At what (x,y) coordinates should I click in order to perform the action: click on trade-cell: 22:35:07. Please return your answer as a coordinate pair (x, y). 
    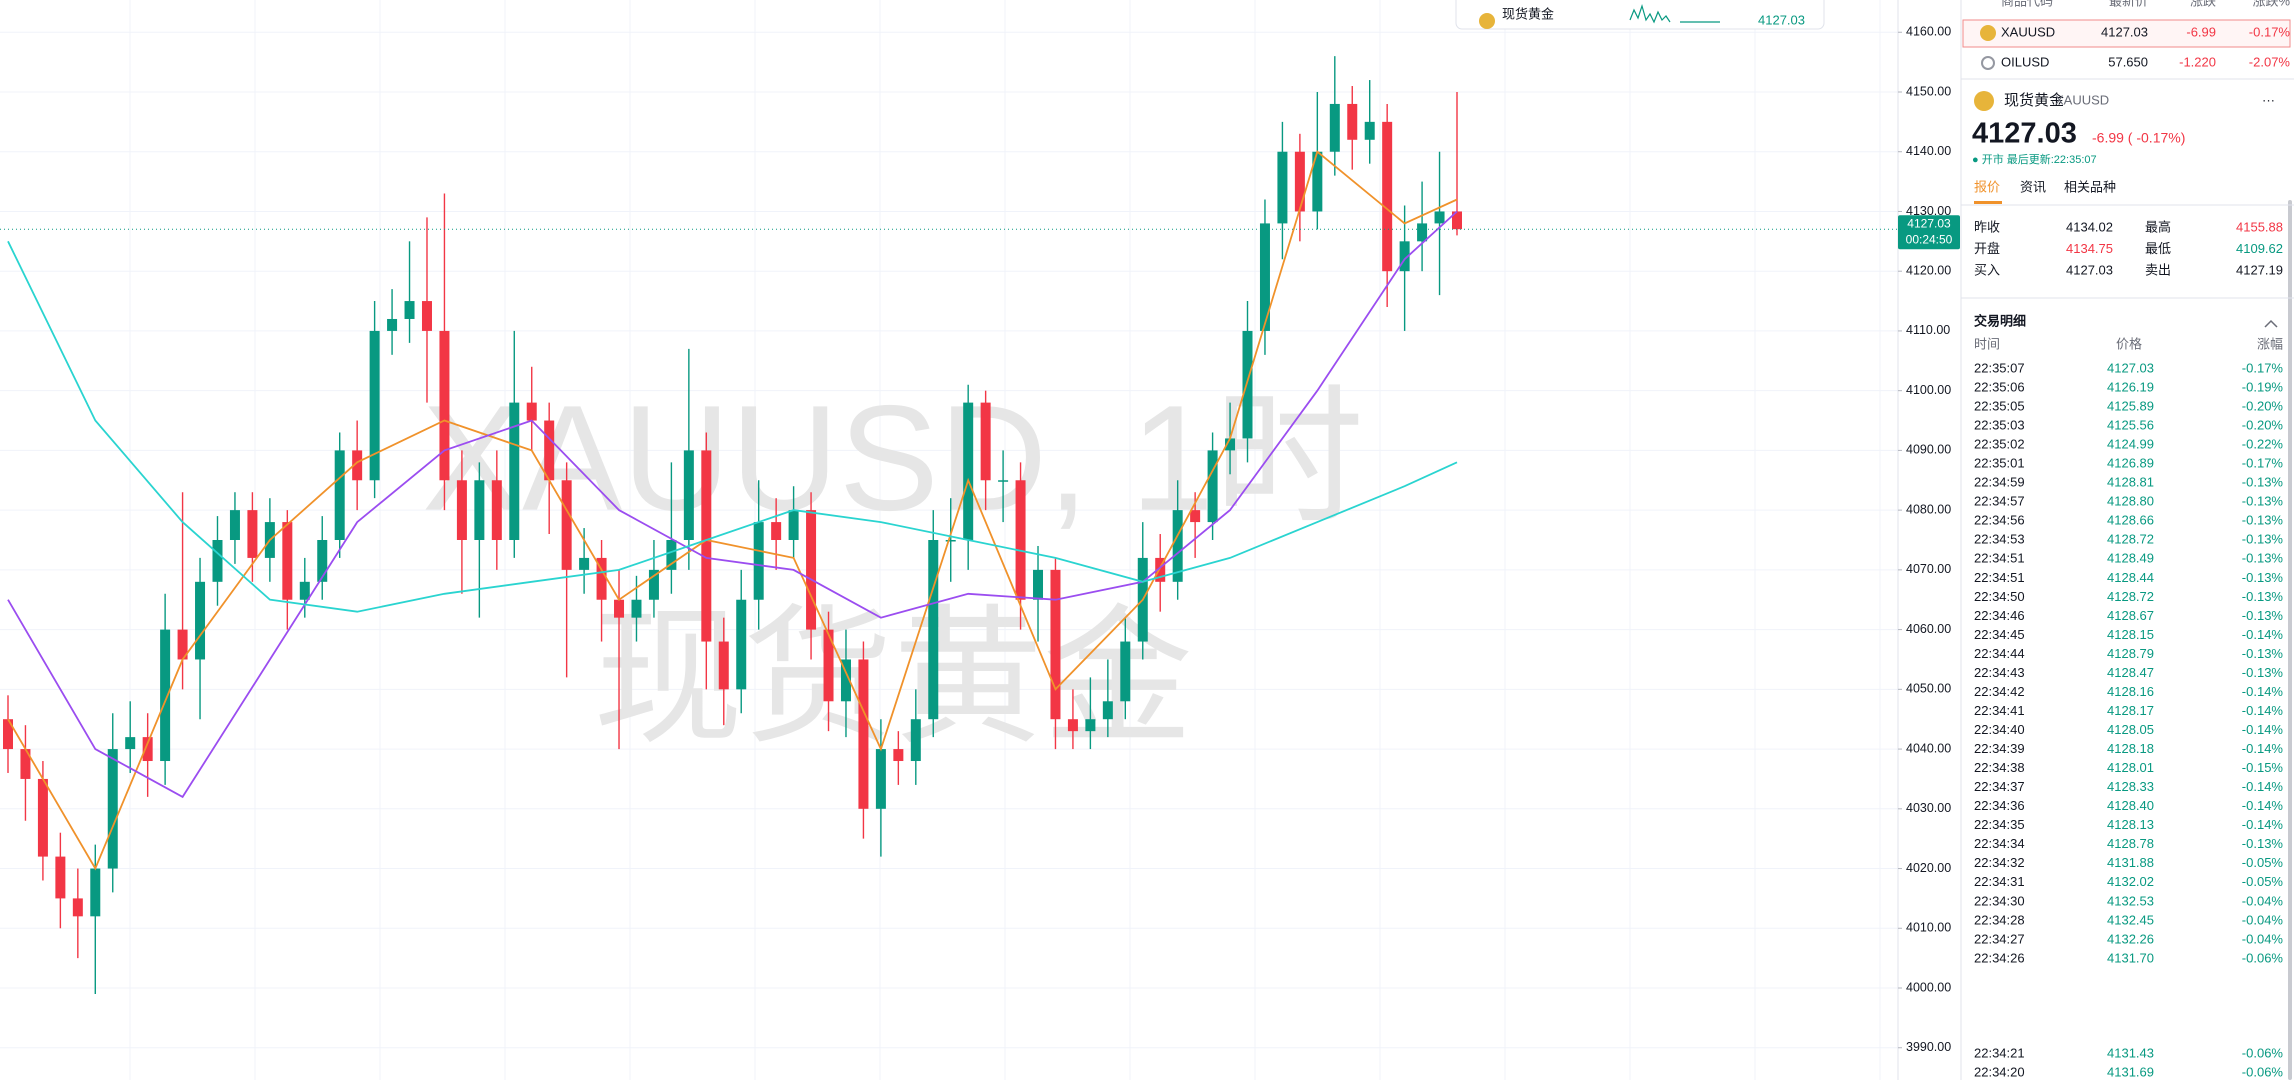
    Looking at the image, I should click on (1999, 367).